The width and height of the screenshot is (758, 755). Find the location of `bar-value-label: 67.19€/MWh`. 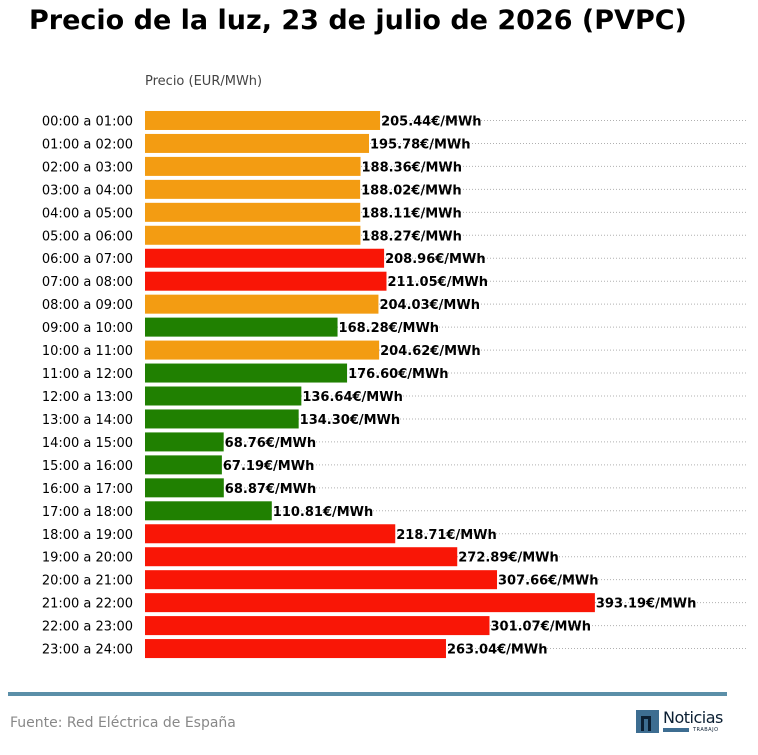

bar-value-label: 67.19€/MWh is located at coordinates (268, 466).